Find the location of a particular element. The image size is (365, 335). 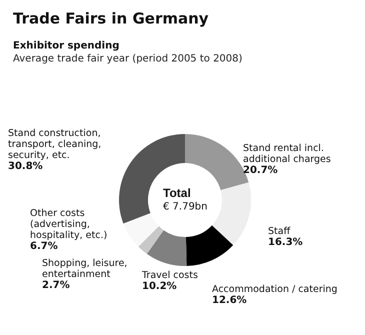

slice-label: Other costs (advertising, hospitality, etc.) is located at coordinates (69, 224).